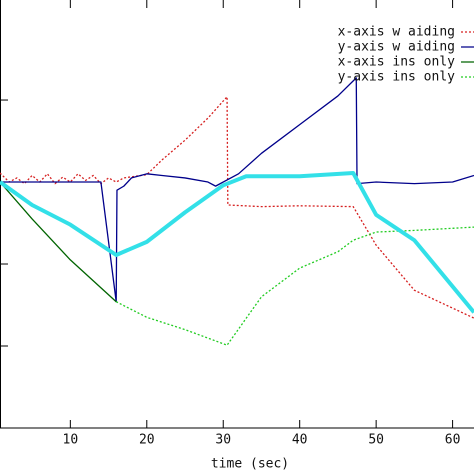  What do you see at coordinates (397, 77) in the screenshot?
I see `legend-label: y-axis ins only` at bounding box center [397, 77].